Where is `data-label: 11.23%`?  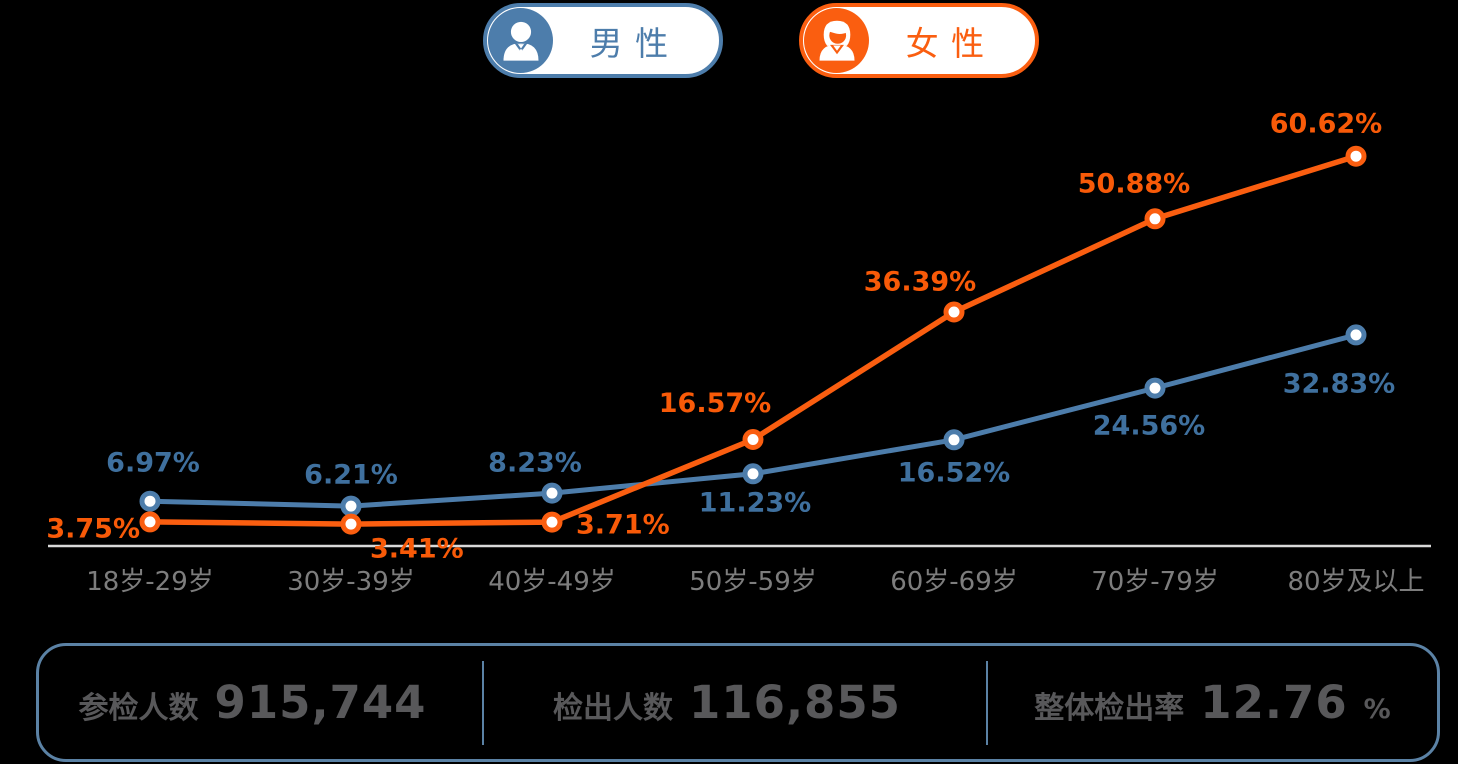 data-label: 11.23% is located at coordinates (755, 502).